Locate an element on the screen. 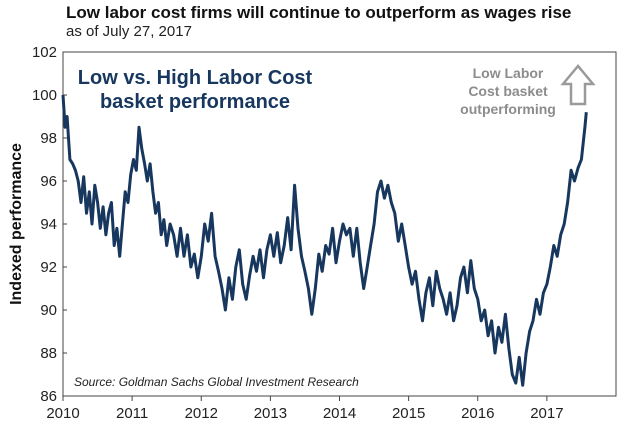  annotation-line-2: Cost basket is located at coordinates (508, 91).